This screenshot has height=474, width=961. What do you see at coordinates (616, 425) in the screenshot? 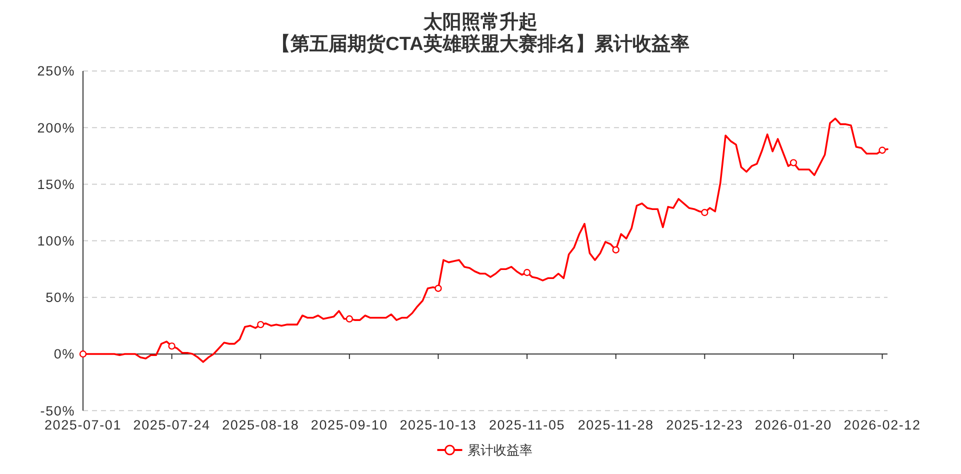
I see `x-tick-label: 2025-11-28` at bounding box center [616, 425].